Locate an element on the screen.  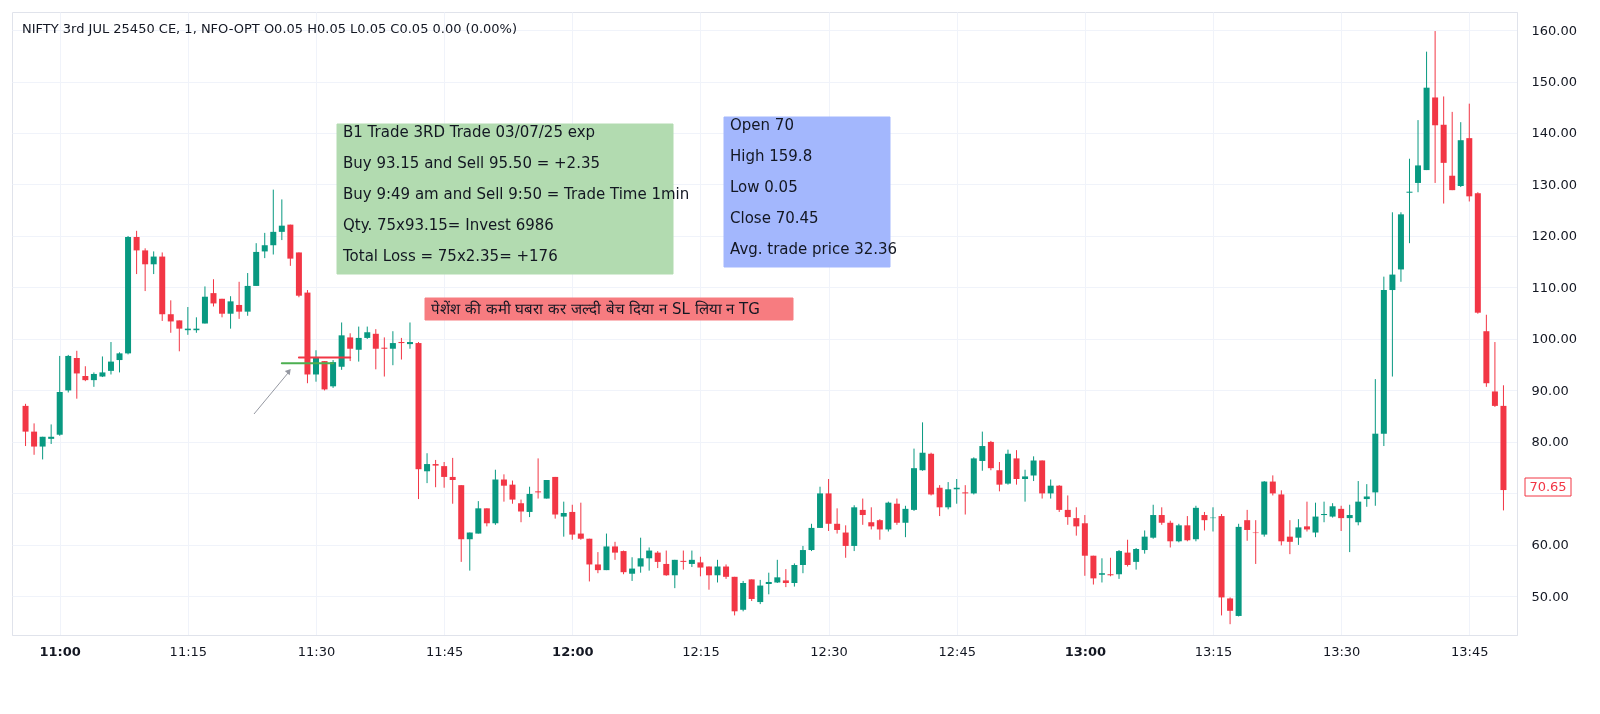
y-tick-label: 160.00 is located at coordinates (1554, 30).